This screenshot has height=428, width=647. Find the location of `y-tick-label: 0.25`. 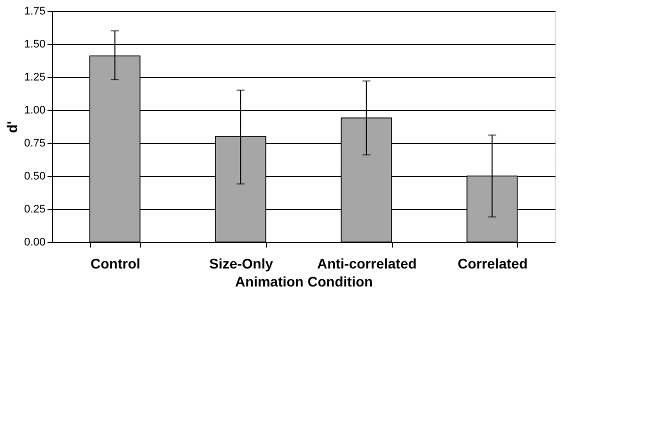

y-tick-label: 0.25 is located at coordinates (35, 210).